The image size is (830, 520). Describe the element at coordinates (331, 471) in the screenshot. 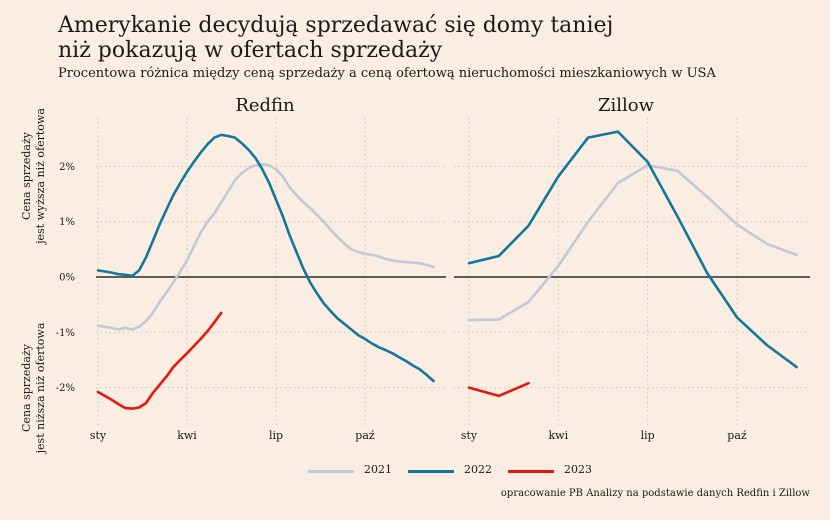

I see `legend-swatch-2021` at that location.